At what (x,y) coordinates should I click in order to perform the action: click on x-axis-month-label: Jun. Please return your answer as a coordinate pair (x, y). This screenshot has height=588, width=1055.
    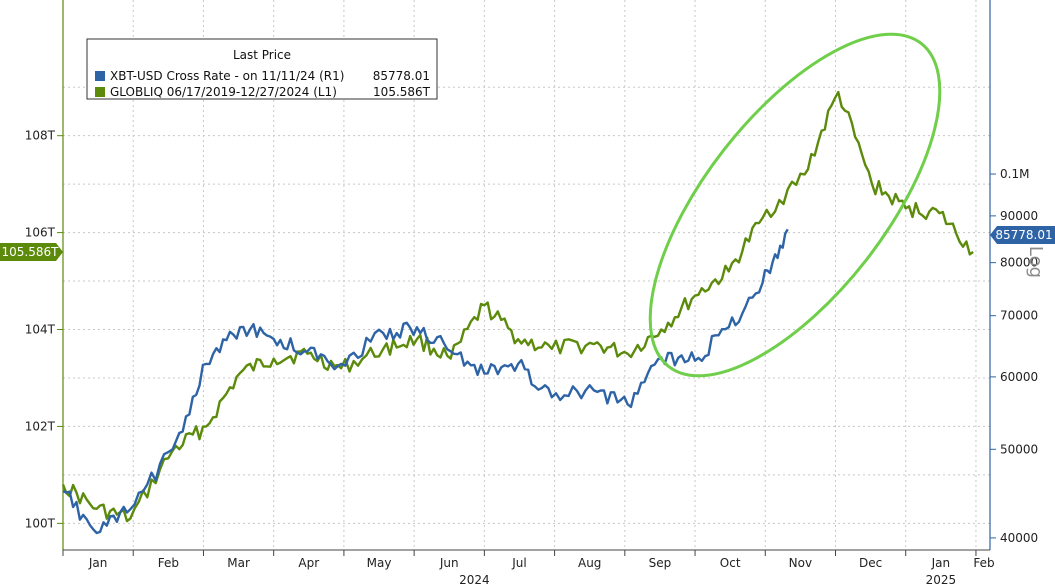
    Looking at the image, I should click on (449, 563).